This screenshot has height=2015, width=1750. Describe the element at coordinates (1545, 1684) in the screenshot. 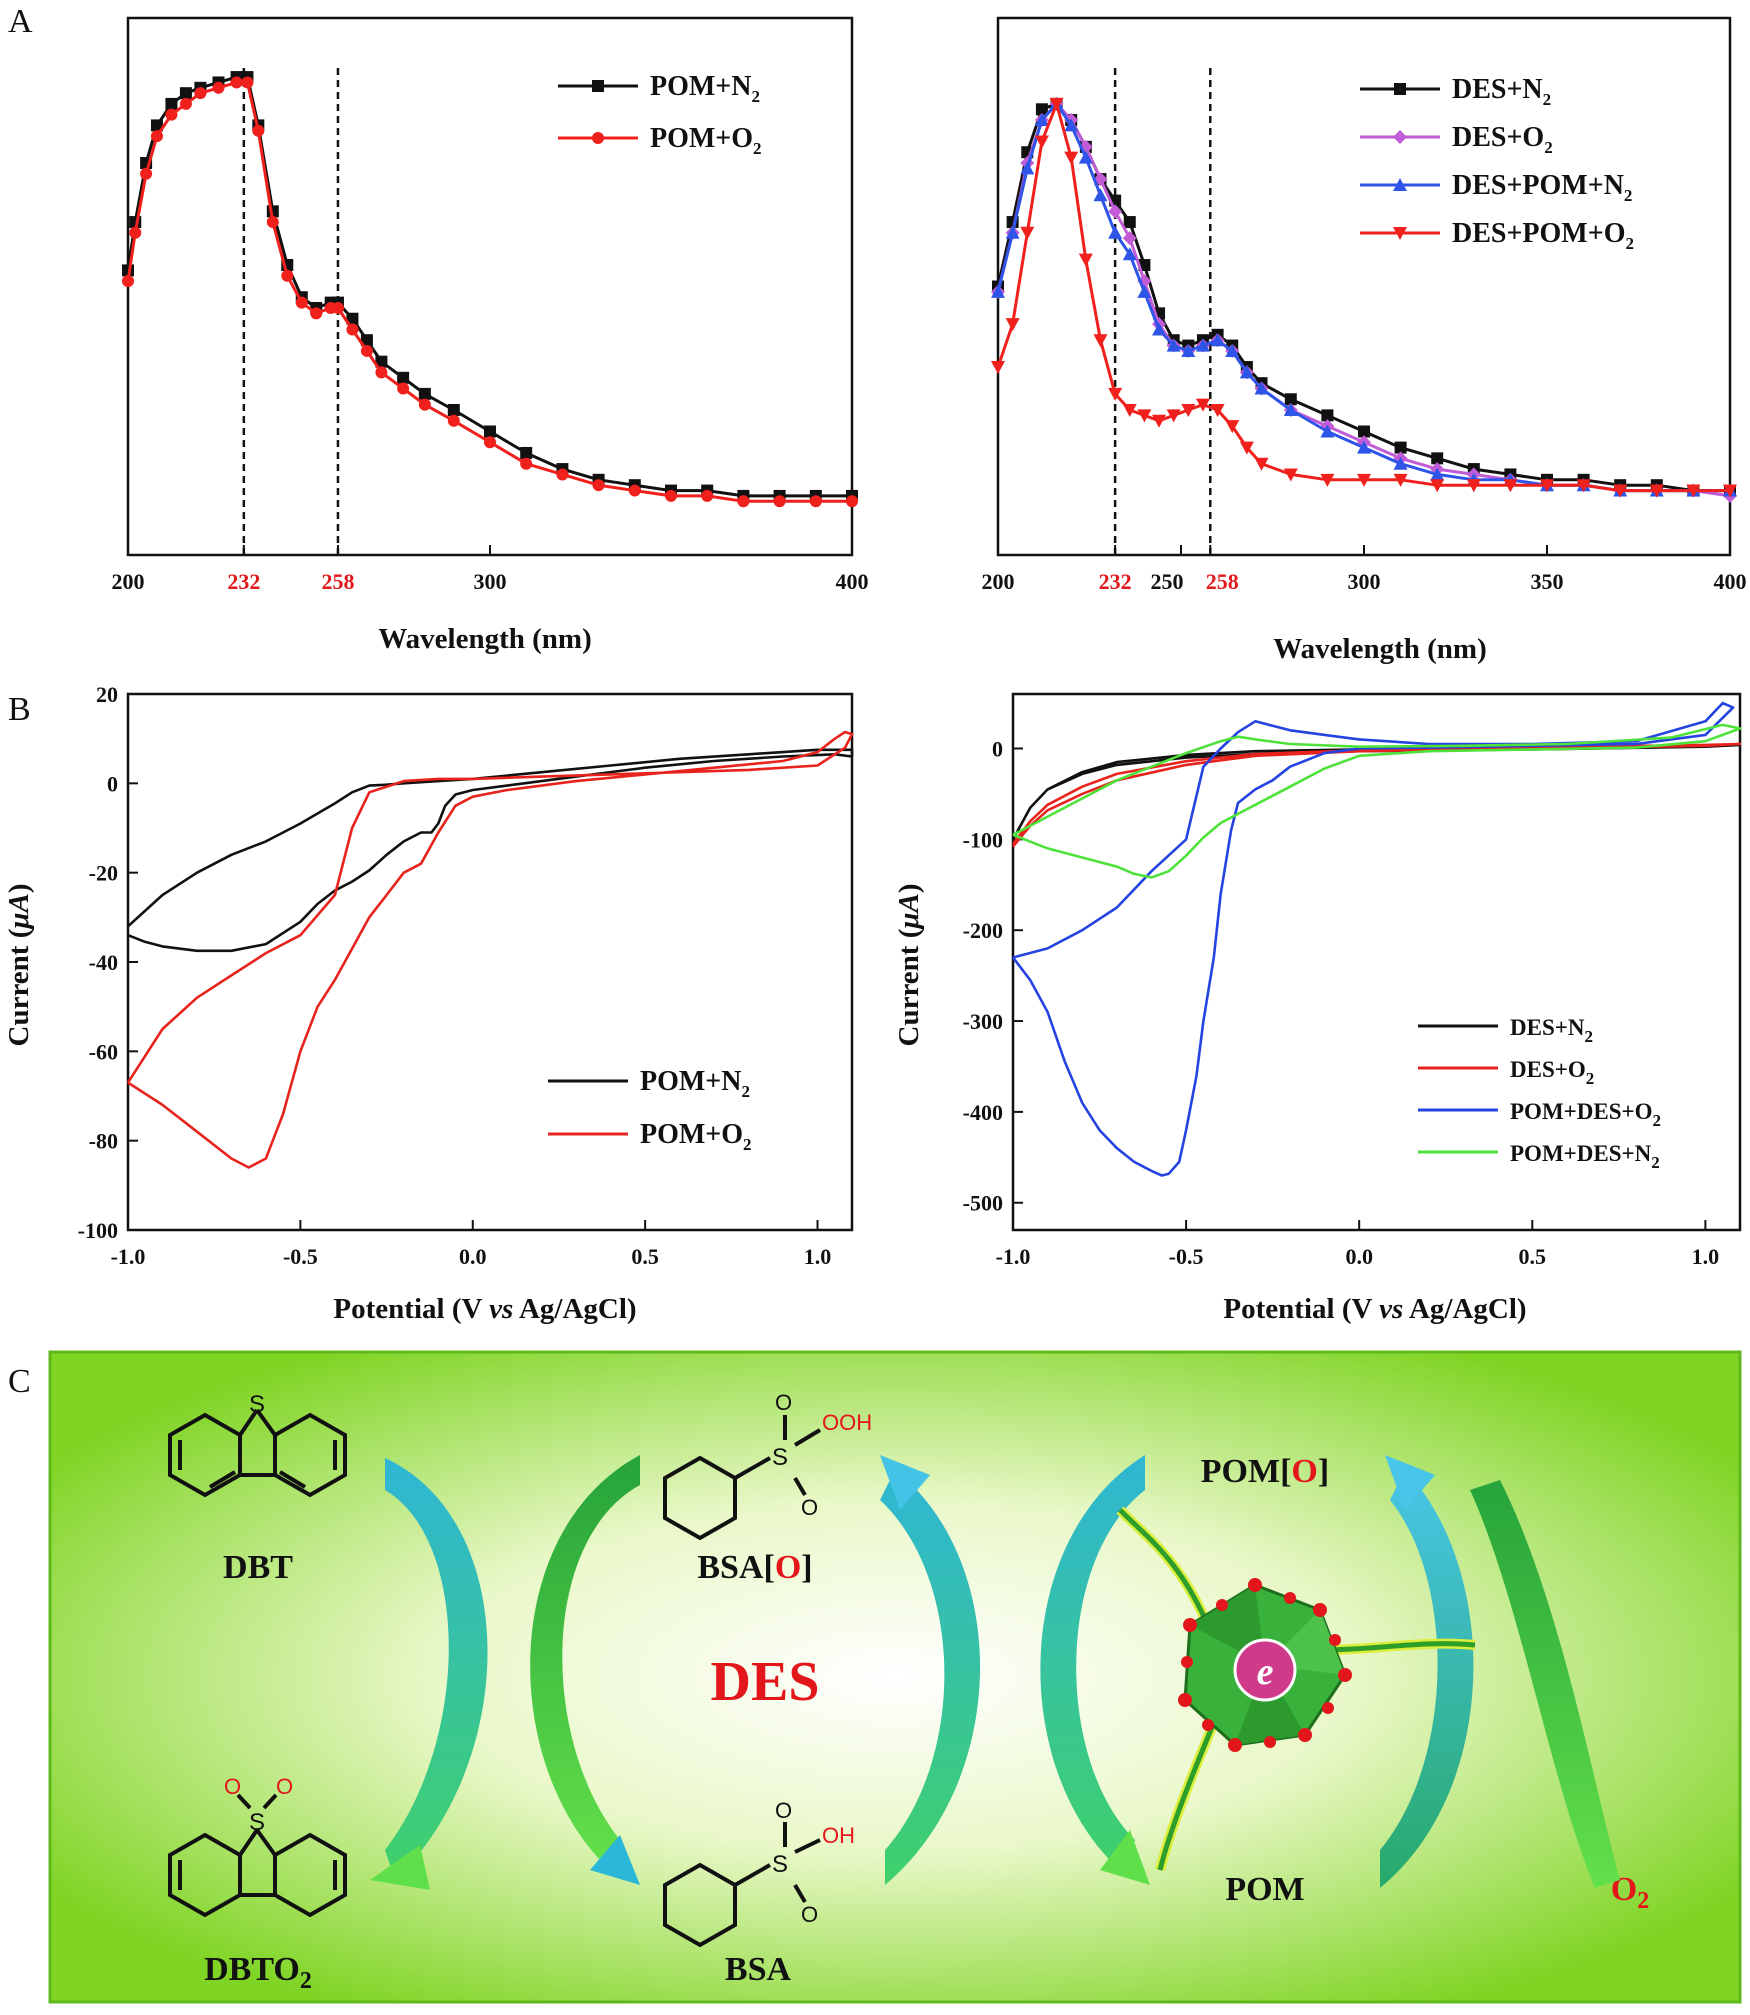

I see `arrow-o2-curve` at that location.